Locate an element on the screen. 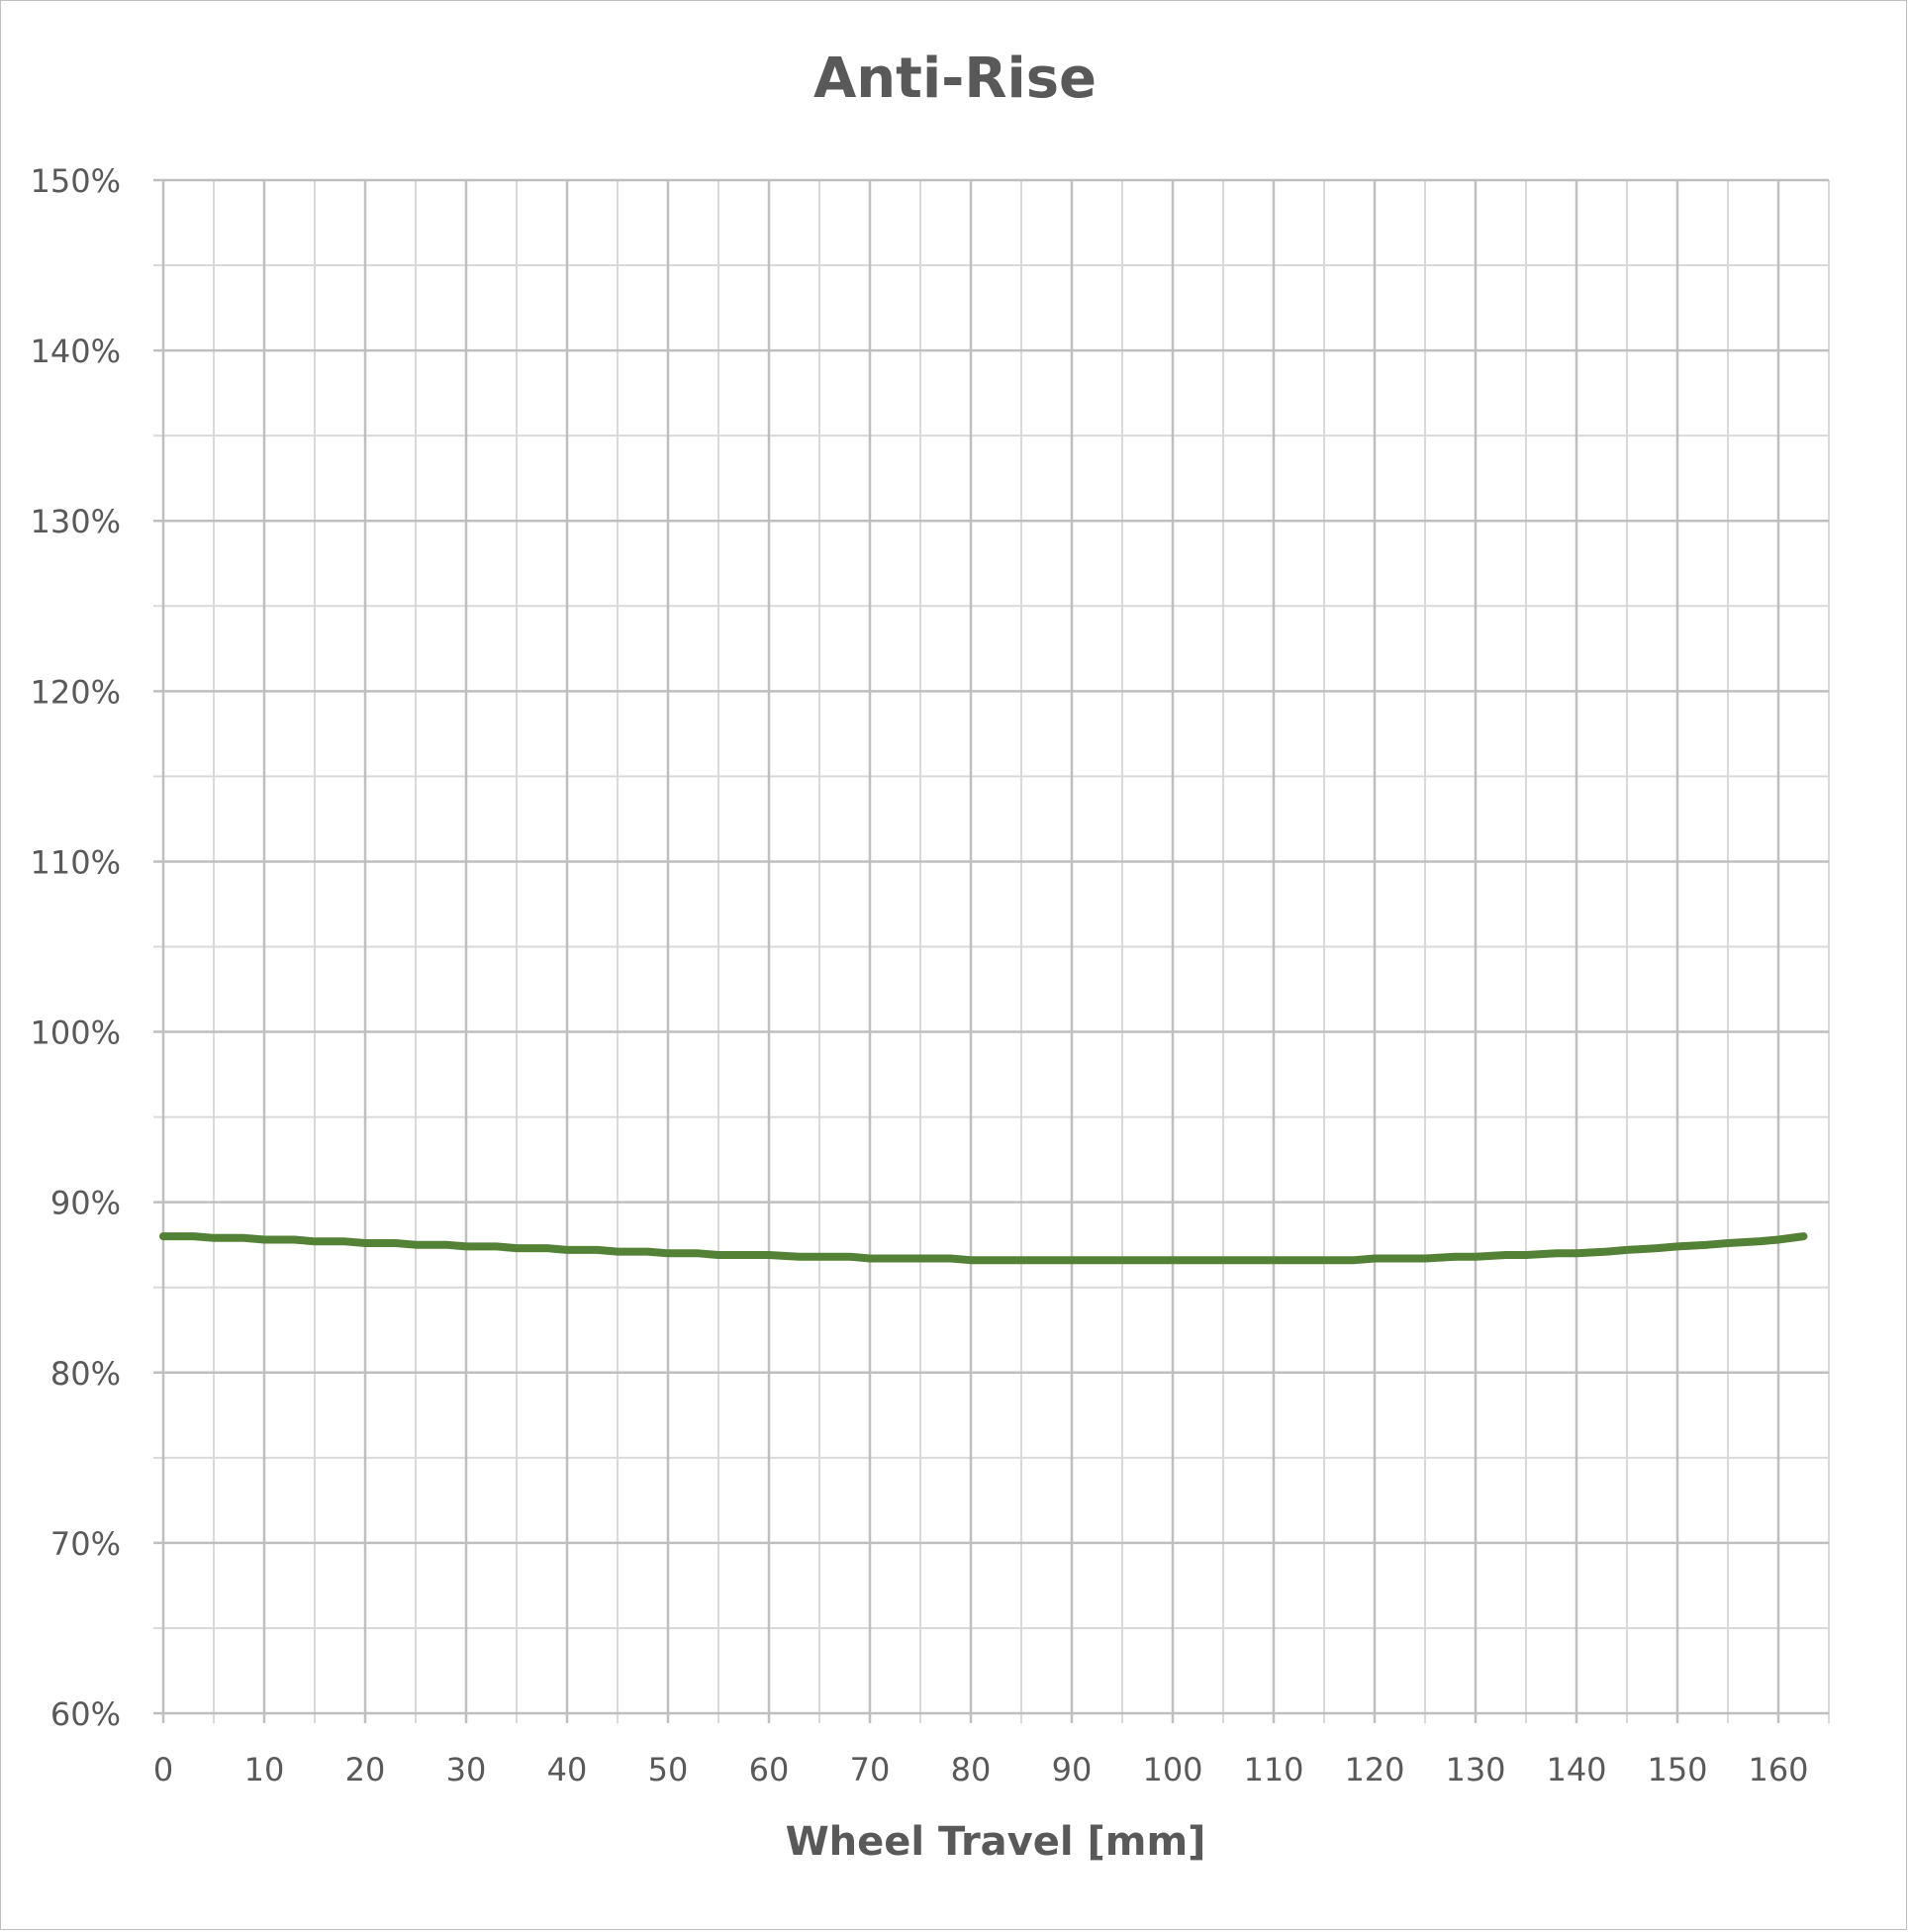 This screenshot has height=1932, width=1909. x-tick-label: 110 is located at coordinates (1273, 1769).